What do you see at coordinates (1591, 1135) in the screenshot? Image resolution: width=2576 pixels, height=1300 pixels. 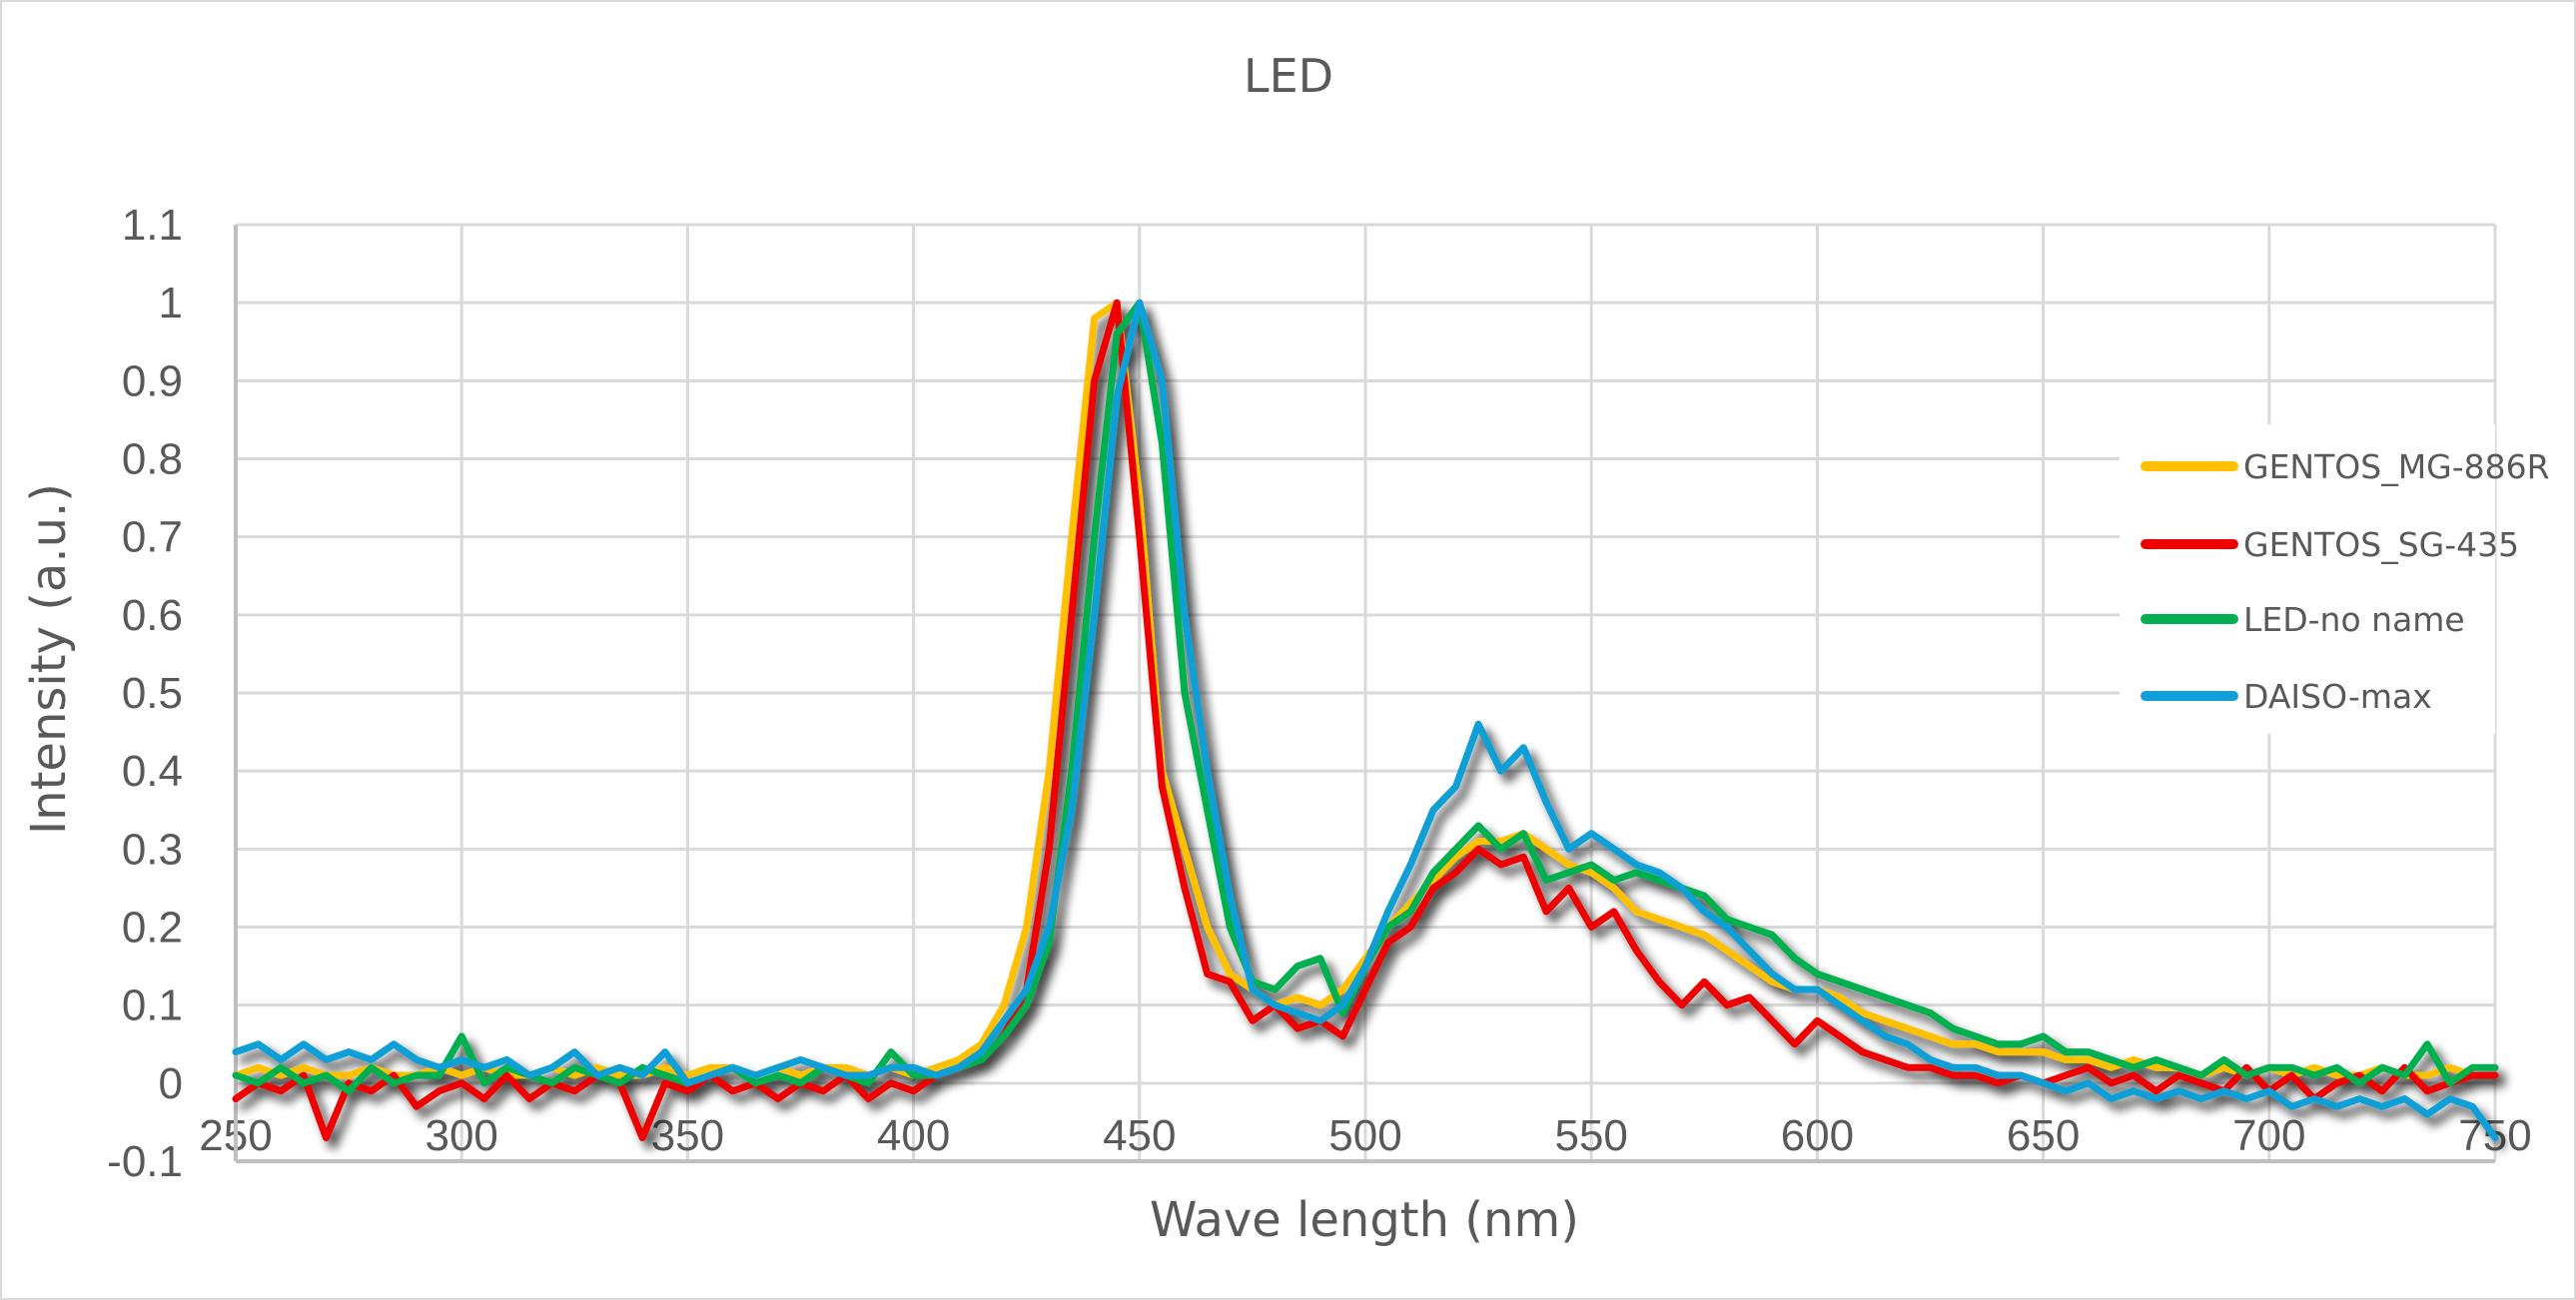 I see `x-tick-label: 550` at bounding box center [1591, 1135].